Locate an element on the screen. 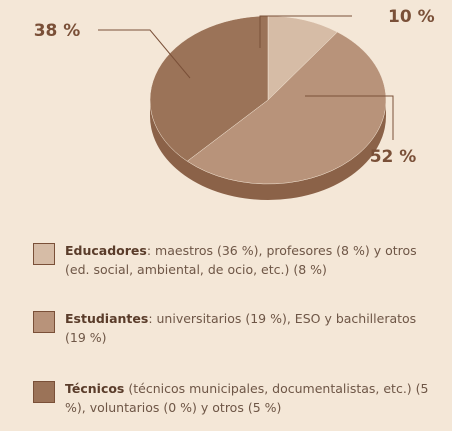 This screenshot has height=431, width=452. data-label: 38 % is located at coordinates (57, 31).